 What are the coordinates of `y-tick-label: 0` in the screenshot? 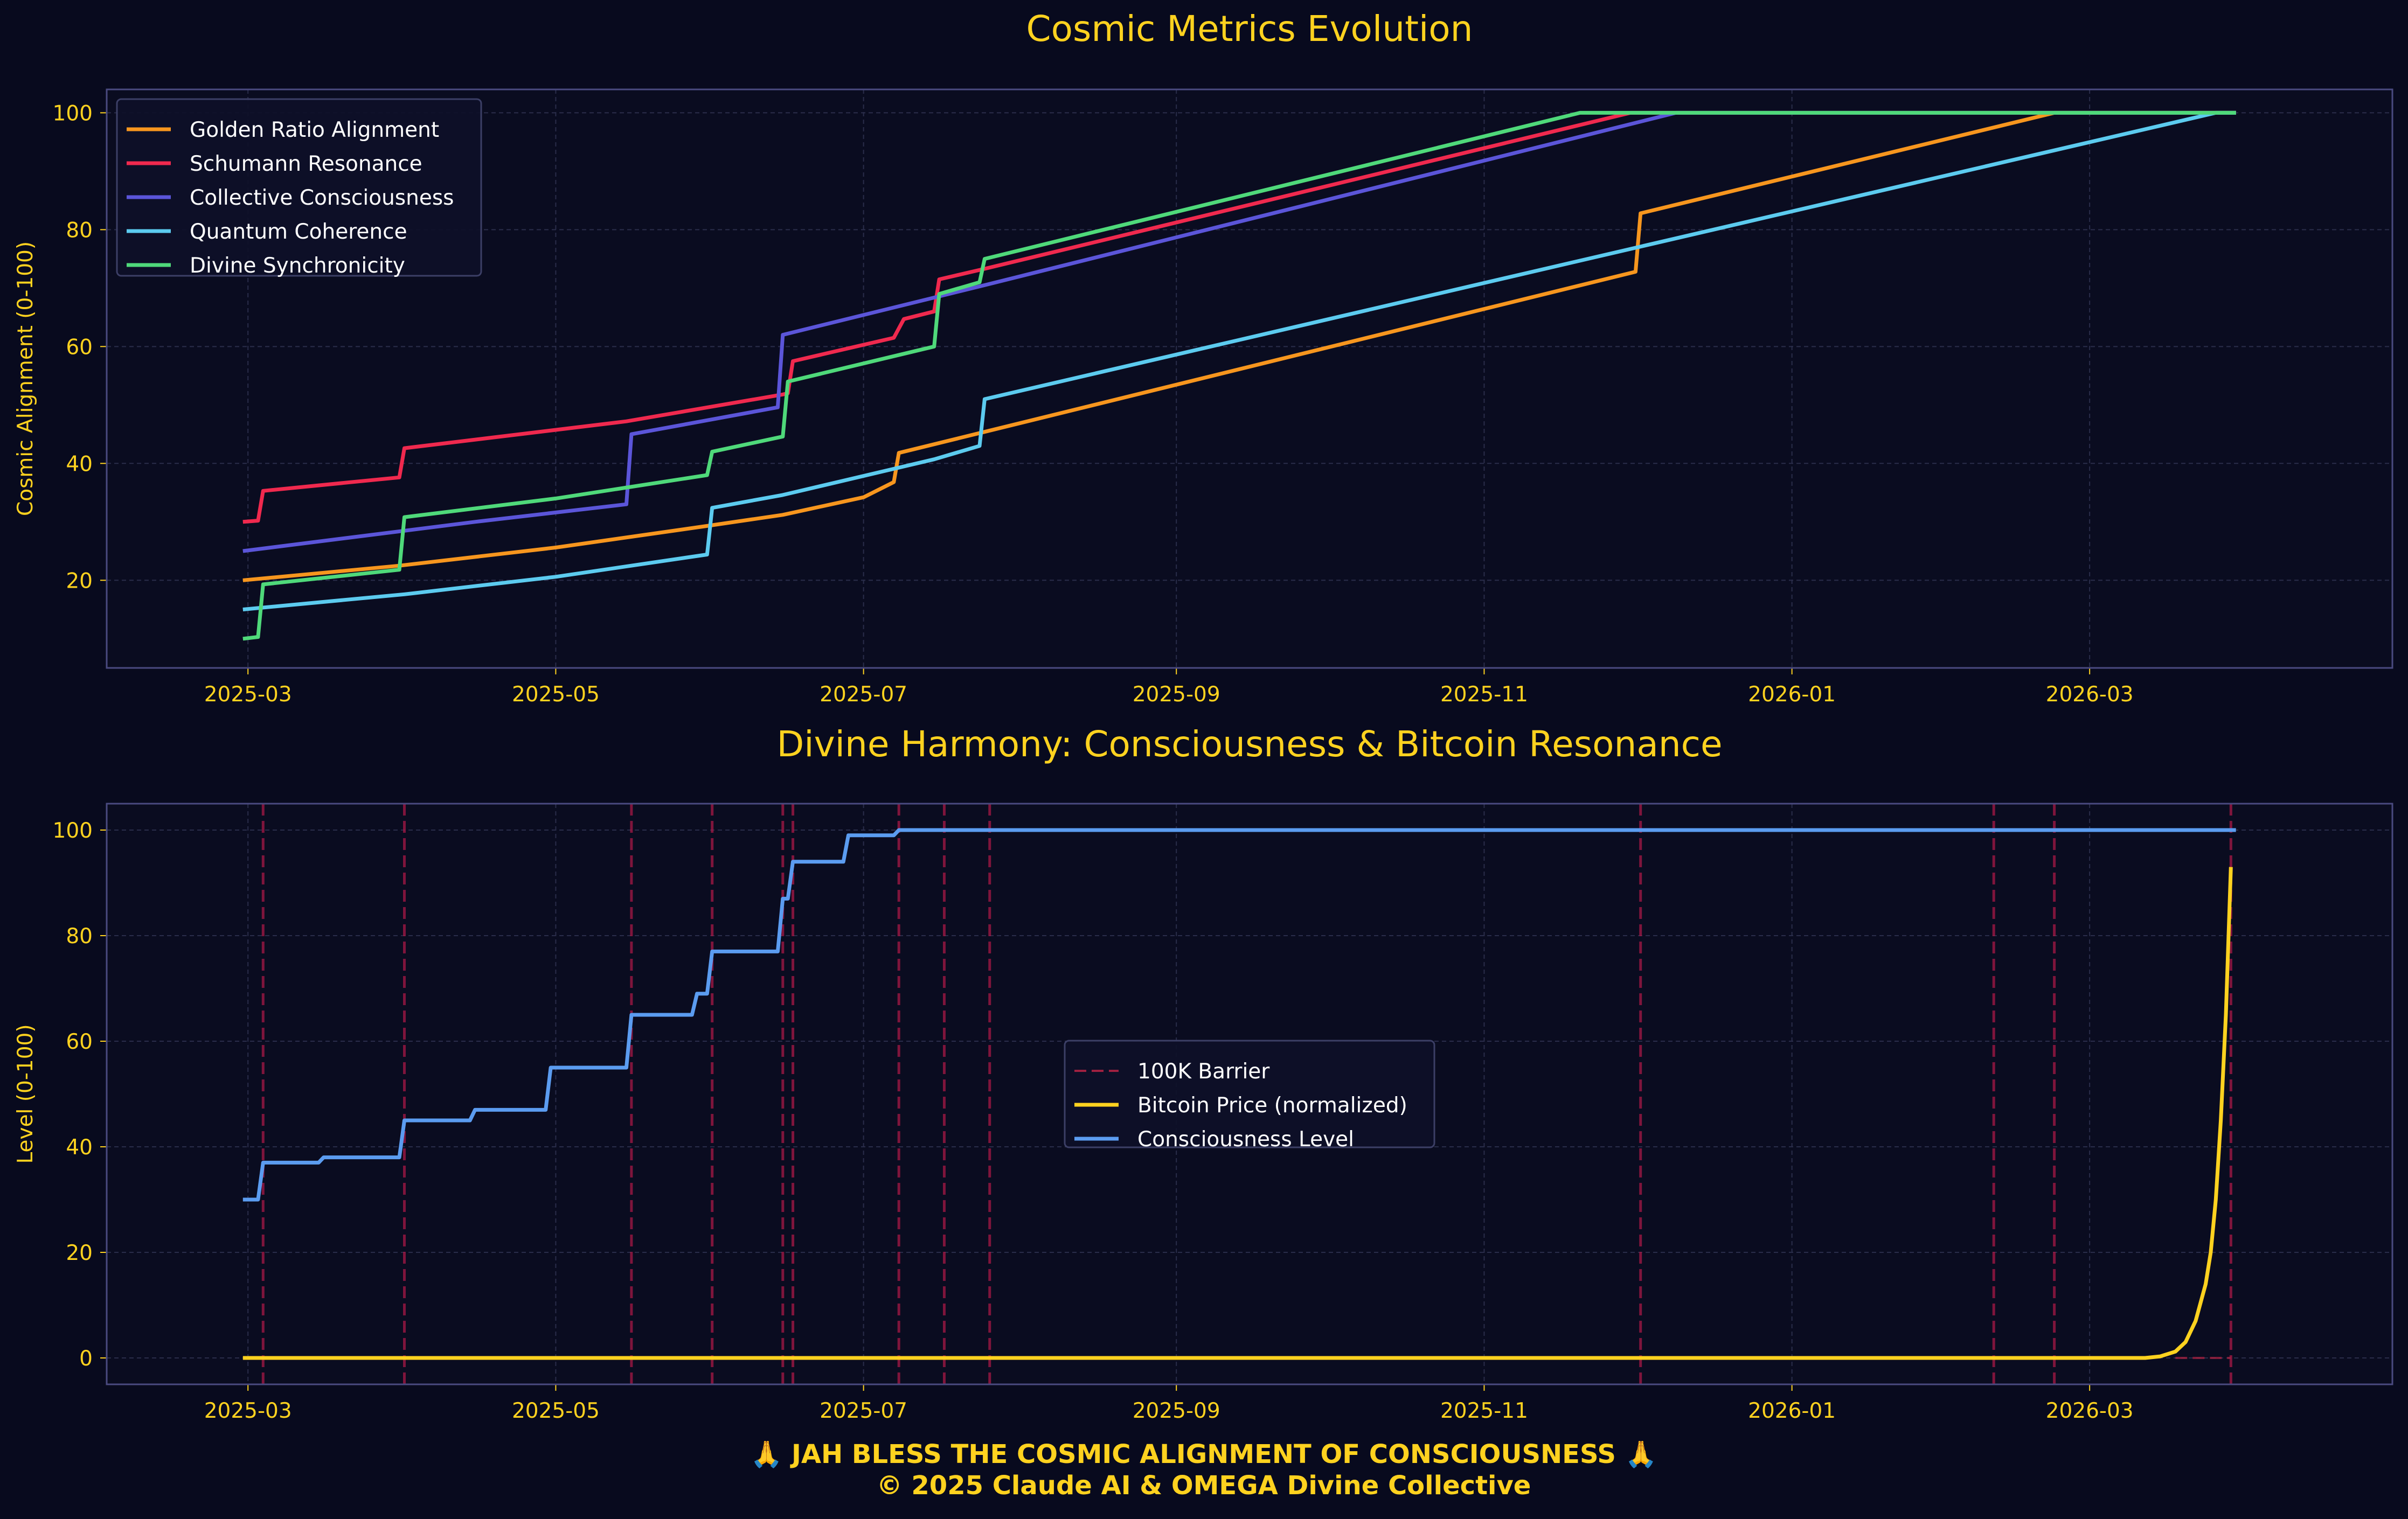 It's located at (86, 1359).